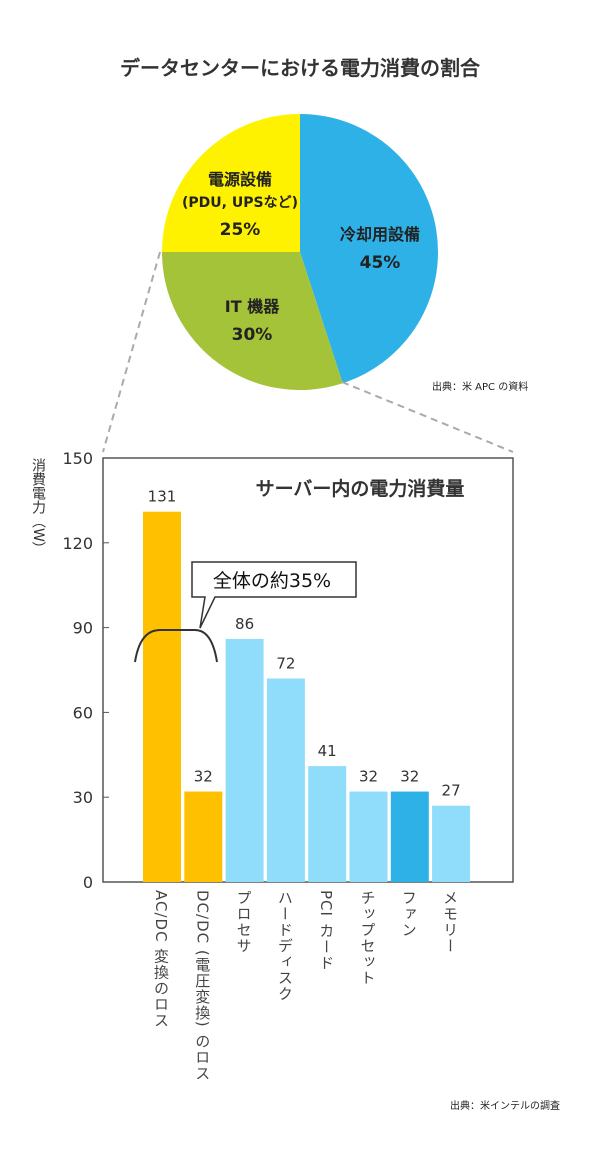 This screenshot has height=1150, width=600. I want to click on annotation-text: 全体の約35%, so click(272, 581).